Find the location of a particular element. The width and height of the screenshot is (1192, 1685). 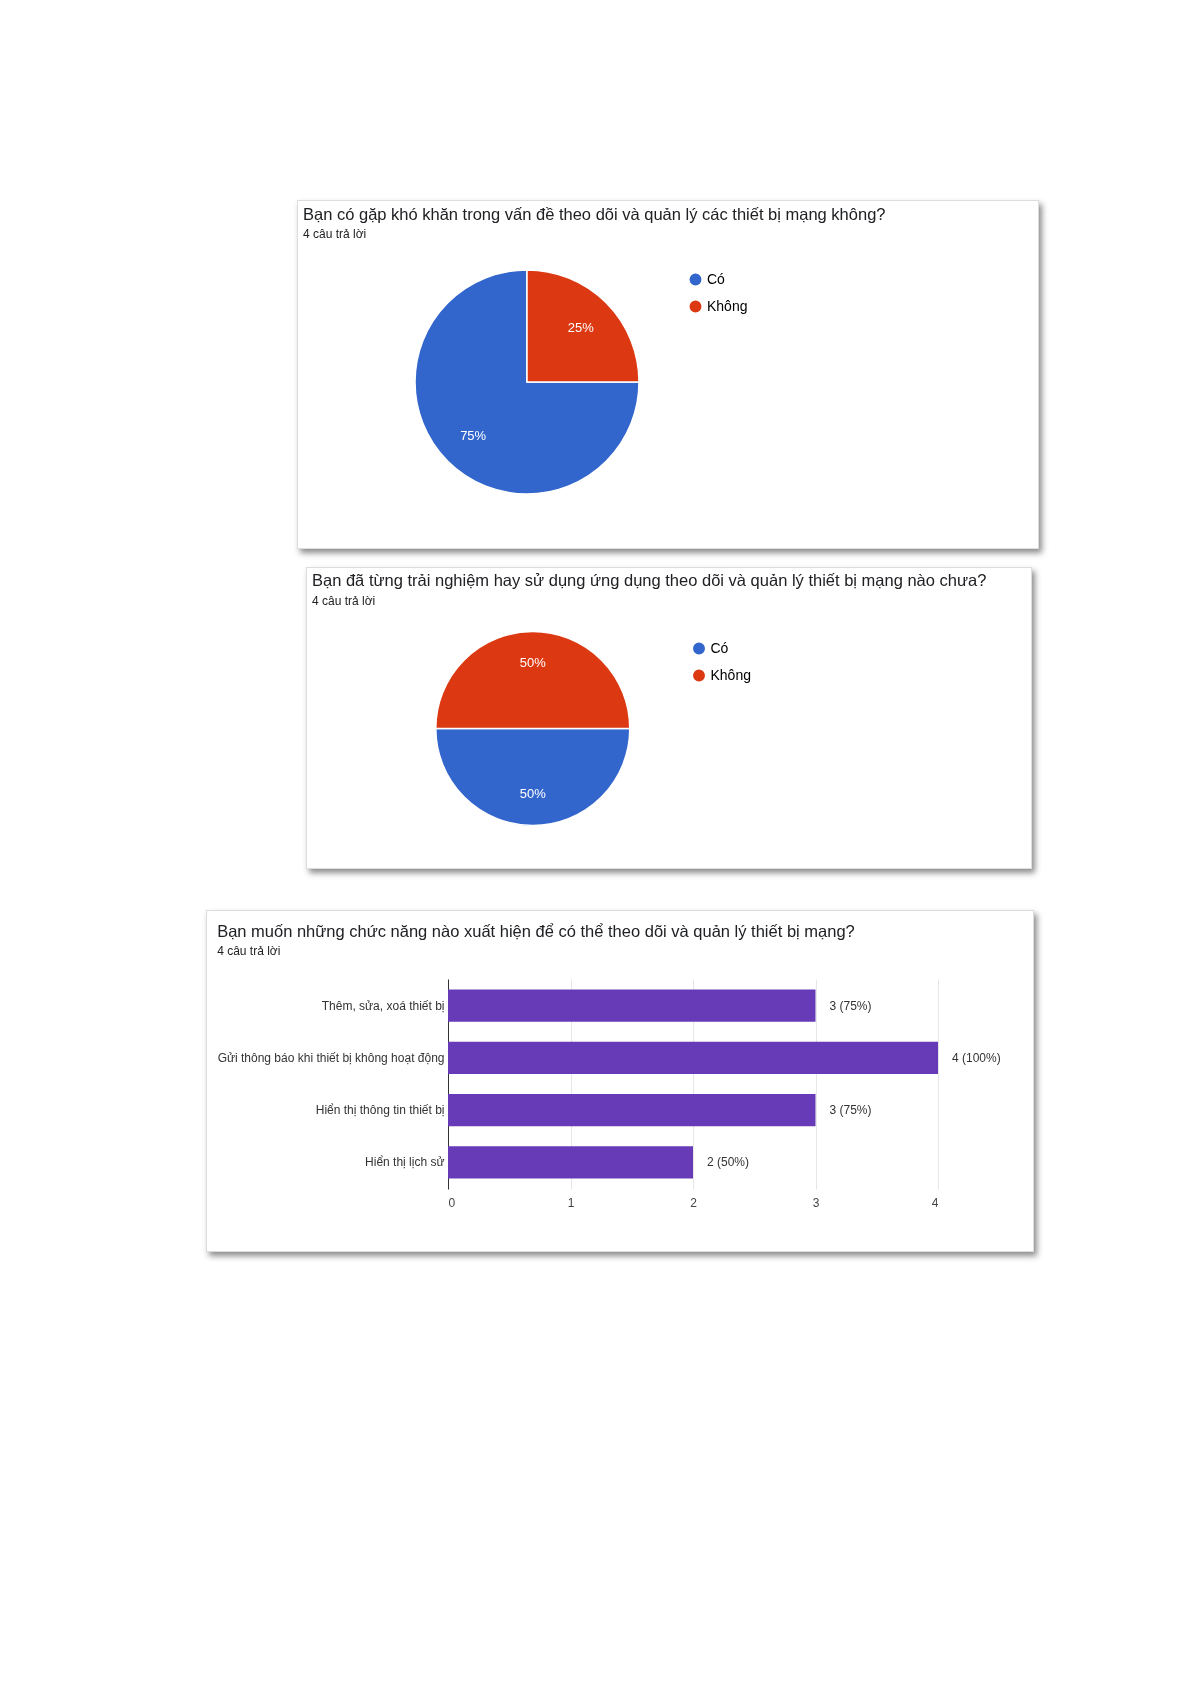

x-tick-label: 2 is located at coordinates (694, 1202).